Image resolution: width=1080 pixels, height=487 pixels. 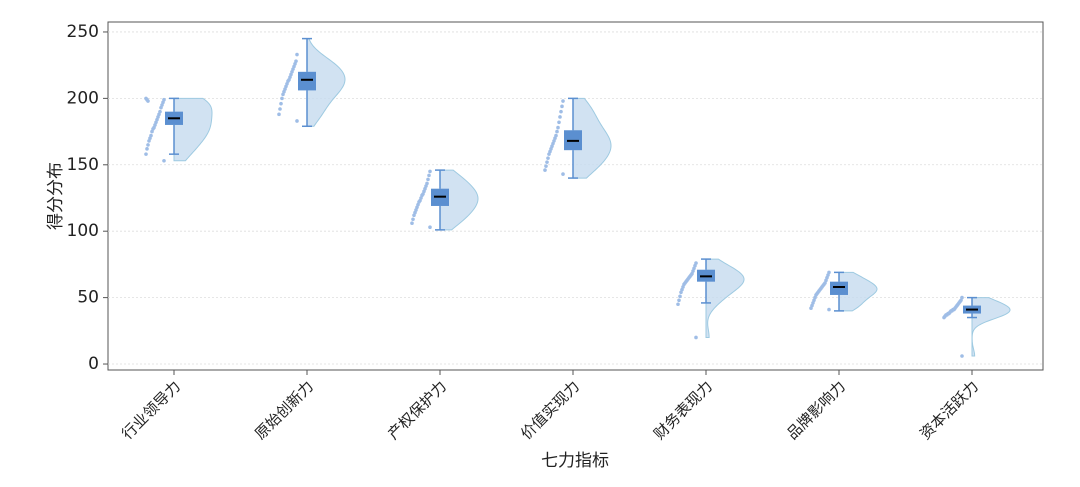 I want to click on x-tick-label: 财务表现力, so click(x=683, y=410).